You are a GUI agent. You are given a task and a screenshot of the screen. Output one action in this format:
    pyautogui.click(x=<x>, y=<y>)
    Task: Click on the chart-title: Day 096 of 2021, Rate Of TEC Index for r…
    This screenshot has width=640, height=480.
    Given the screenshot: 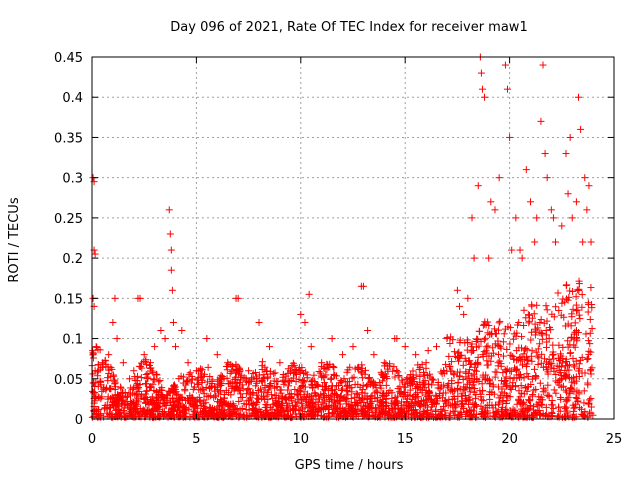 What is the action you would take?
    pyautogui.click(x=348, y=27)
    